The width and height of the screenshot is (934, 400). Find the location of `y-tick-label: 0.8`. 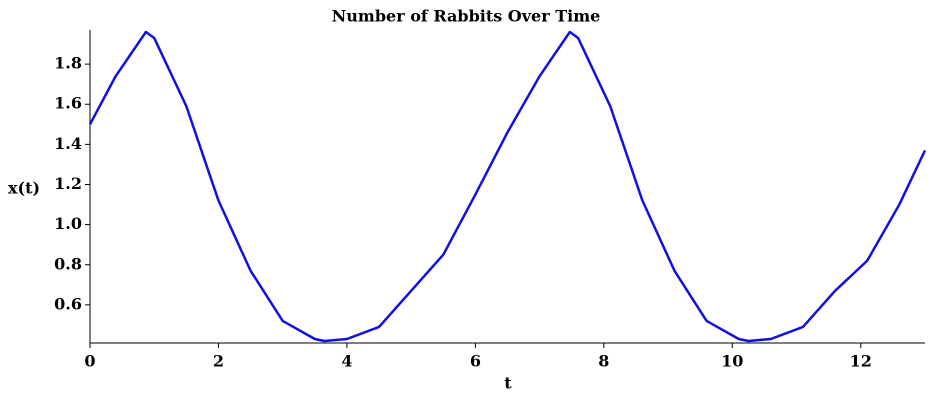

y-tick-label: 0.8 is located at coordinates (68, 263).